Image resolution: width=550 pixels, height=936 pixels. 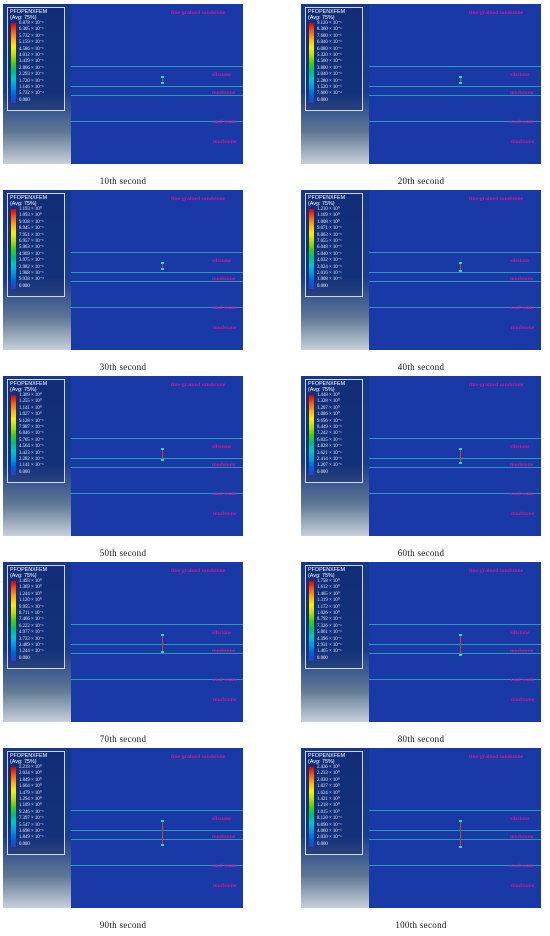 What do you see at coordinates (31, 421) in the screenshot?
I see `legend-value: 9.128 × 10⁻¹` at bounding box center [31, 421].